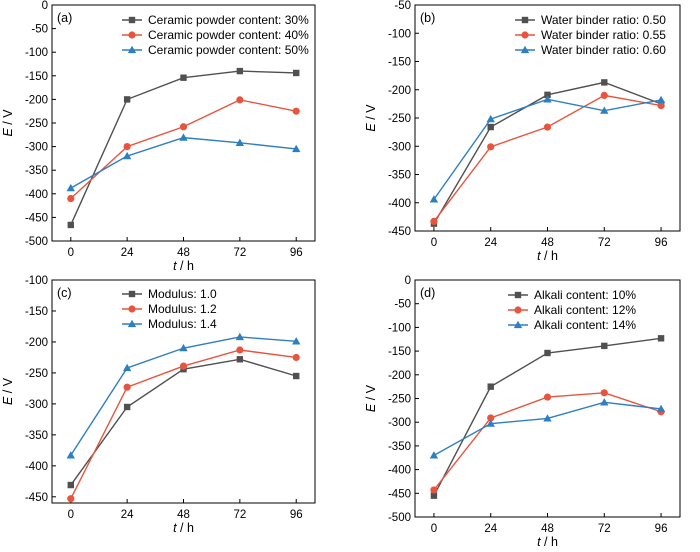  Describe the element at coordinates (585, 310) in the screenshot. I see `legend-entry: Alkali content: 12%` at that location.